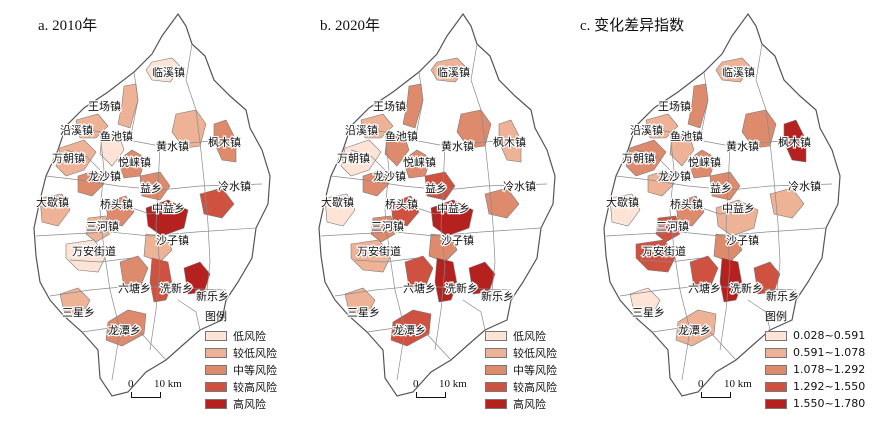  I want to click on scale-distance: 10 km, so click(453, 384).